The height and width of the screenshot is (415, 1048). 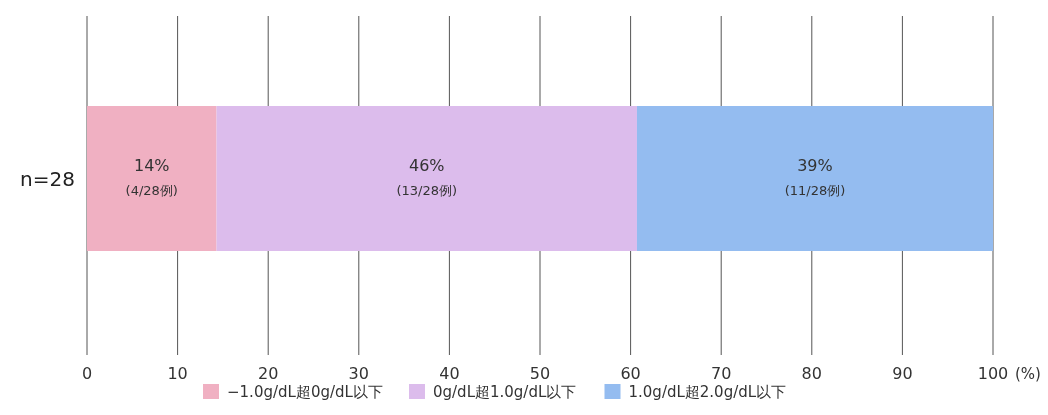 I want to click on x-tick-label: 20, so click(x=268, y=373).